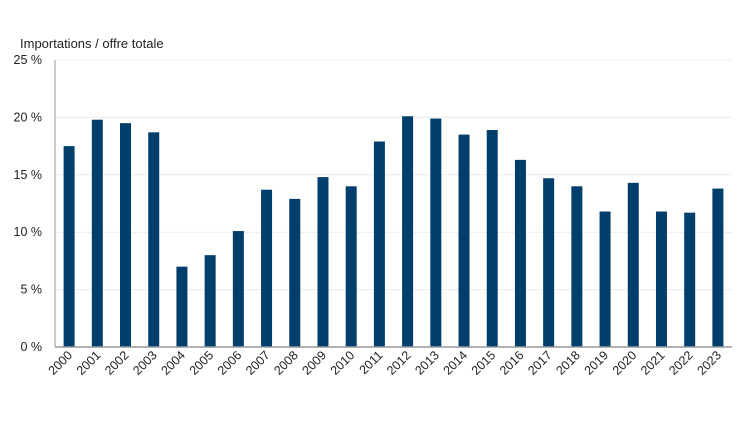  Describe the element at coordinates (31, 347) in the screenshot. I see `y-tick-label: 0 %` at that location.